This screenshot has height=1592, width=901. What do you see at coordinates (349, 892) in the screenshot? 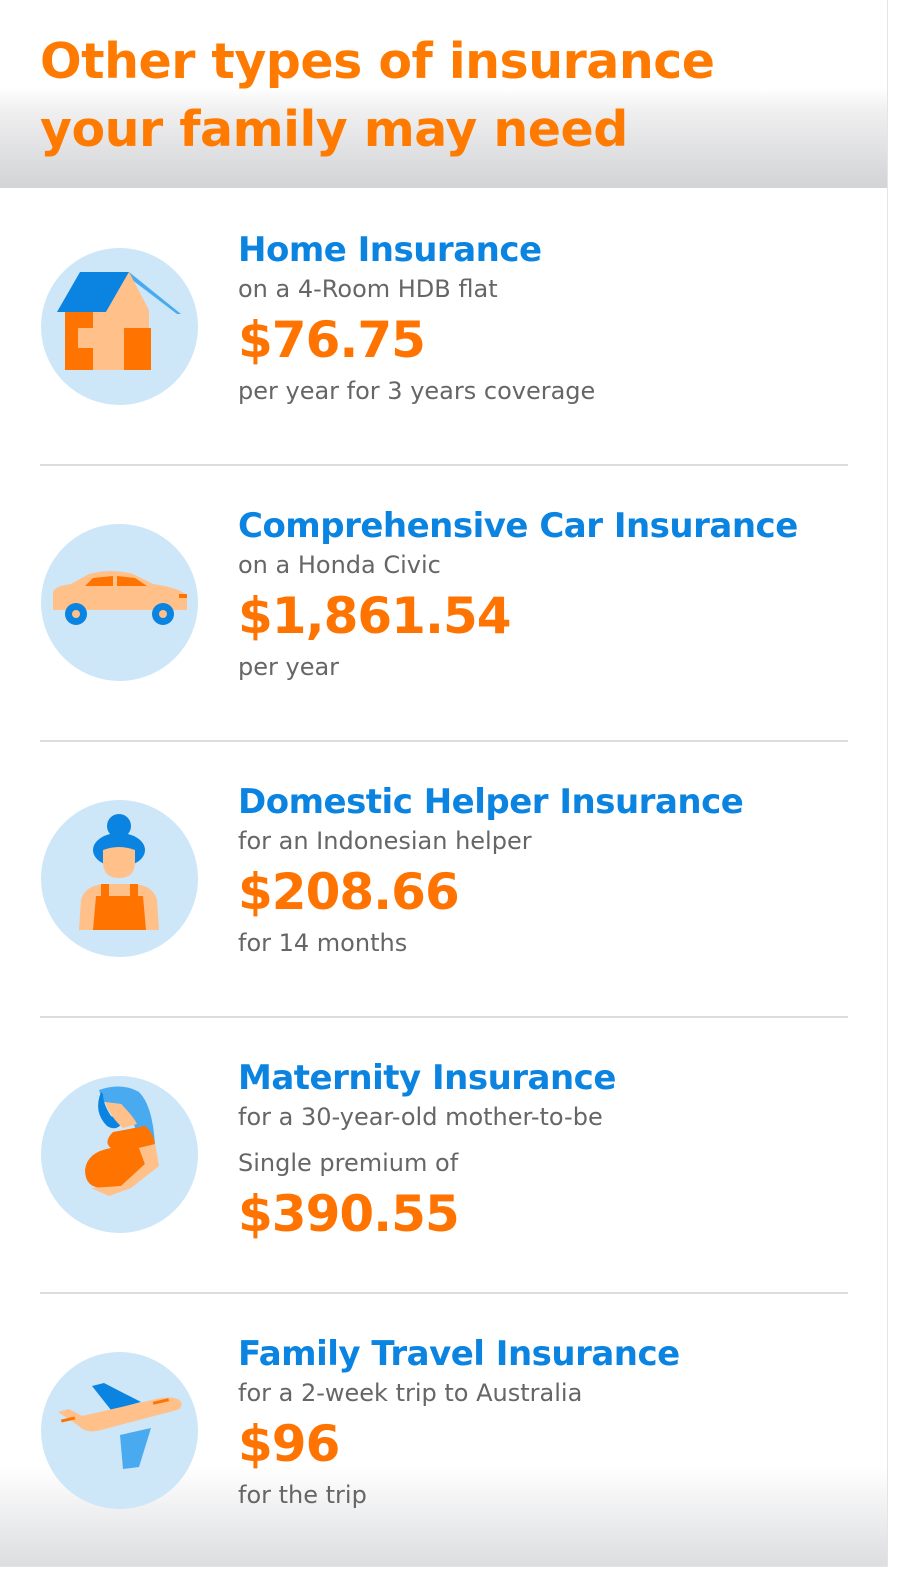
I see `item-price: $208.66` at bounding box center [349, 892].